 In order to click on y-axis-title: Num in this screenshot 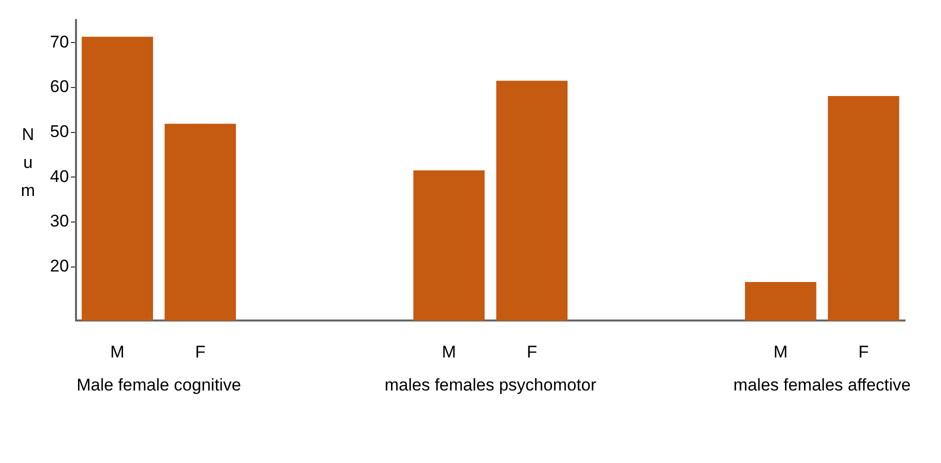, I will do `click(28, 162)`.